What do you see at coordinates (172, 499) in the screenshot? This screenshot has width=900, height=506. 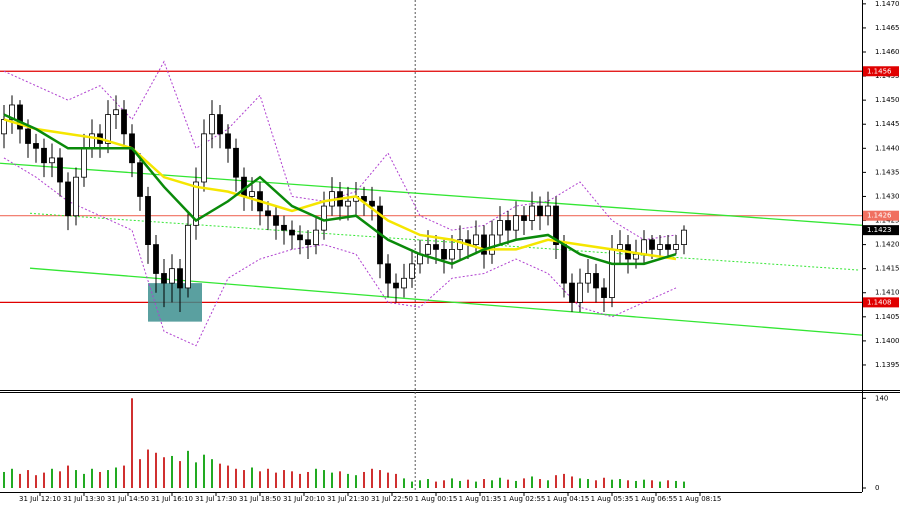 I see `x-tick-label: 31 Jul 16:10` at bounding box center [172, 499].